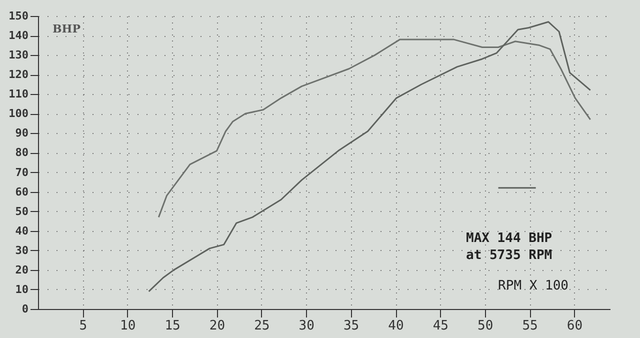 Image resolution: width=640 pixels, height=338 pixels. What do you see at coordinates (83, 326) in the screenshot?
I see `x-tick-label: 5` at bounding box center [83, 326].